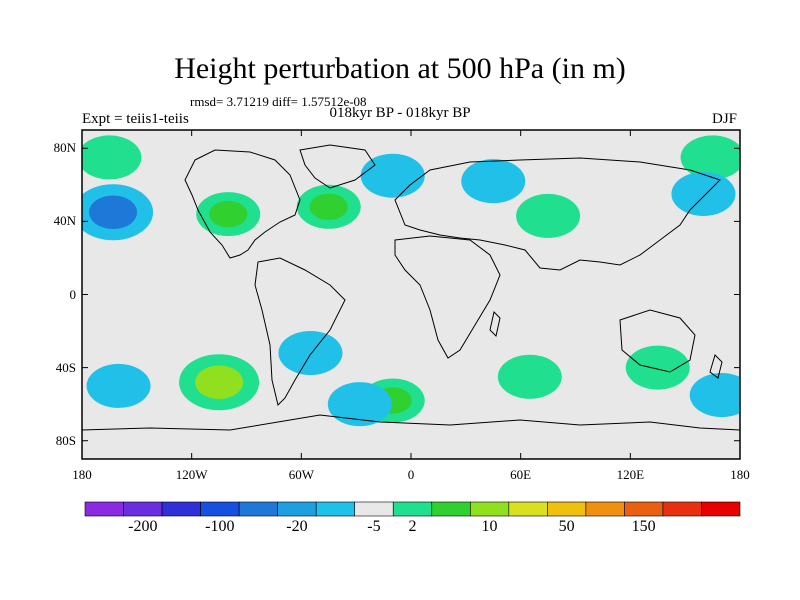 The width and height of the screenshot is (800, 600). I want to click on y-tick-label: 0, so click(73, 294).